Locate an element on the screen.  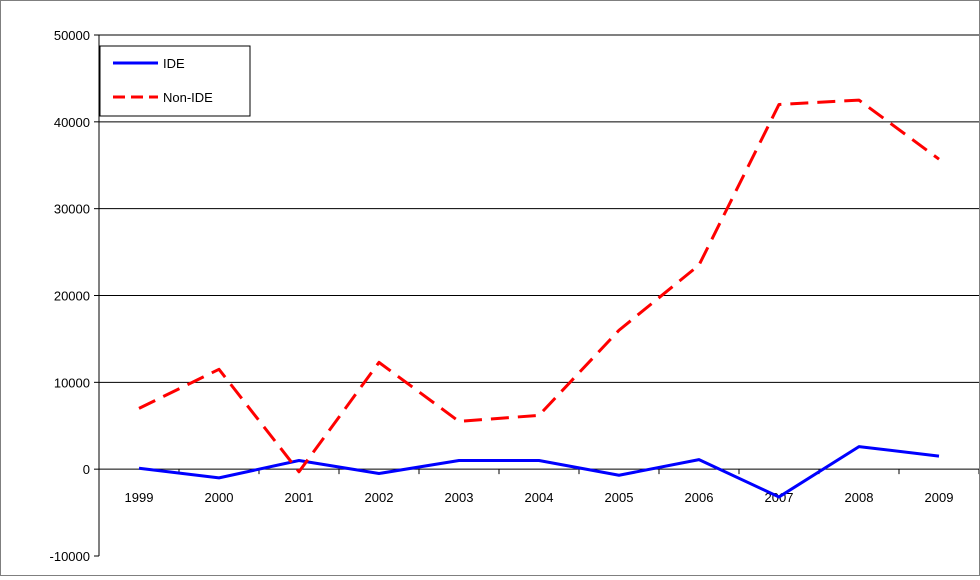
x-tick-label: 2009 is located at coordinates (939, 497).